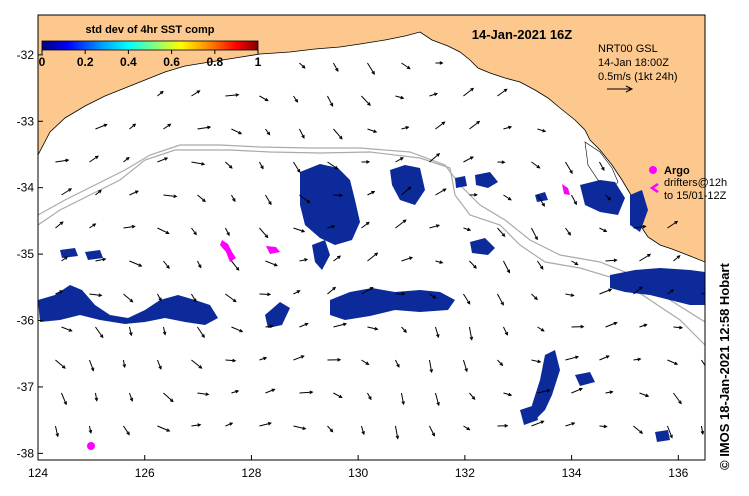 The width and height of the screenshot is (749, 496). I want to click on lon-axis: 124 126 128 130 132 134 136, so click(358, 467).